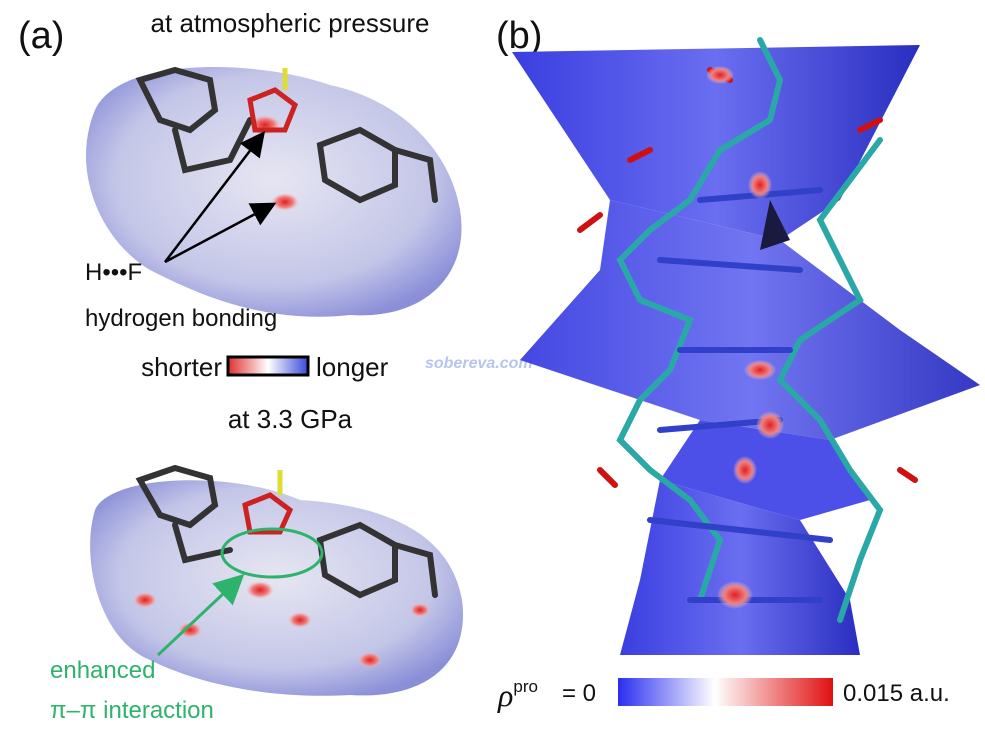 This screenshot has height=729, width=985. What do you see at coordinates (181, 318) in the screenshot?
I see `annotation: hydrogen bonding` at bounding box center [181, 318].